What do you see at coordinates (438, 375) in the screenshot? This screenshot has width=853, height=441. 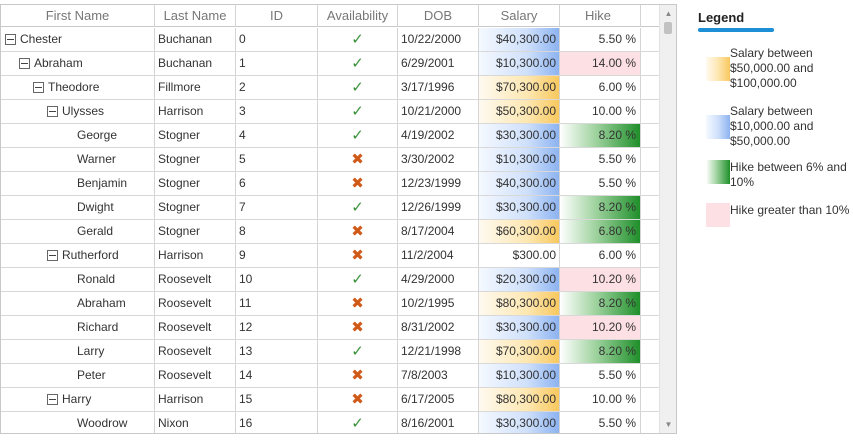 I see `cell-dob: 7/8/2003` at bounding box center [438, 375].